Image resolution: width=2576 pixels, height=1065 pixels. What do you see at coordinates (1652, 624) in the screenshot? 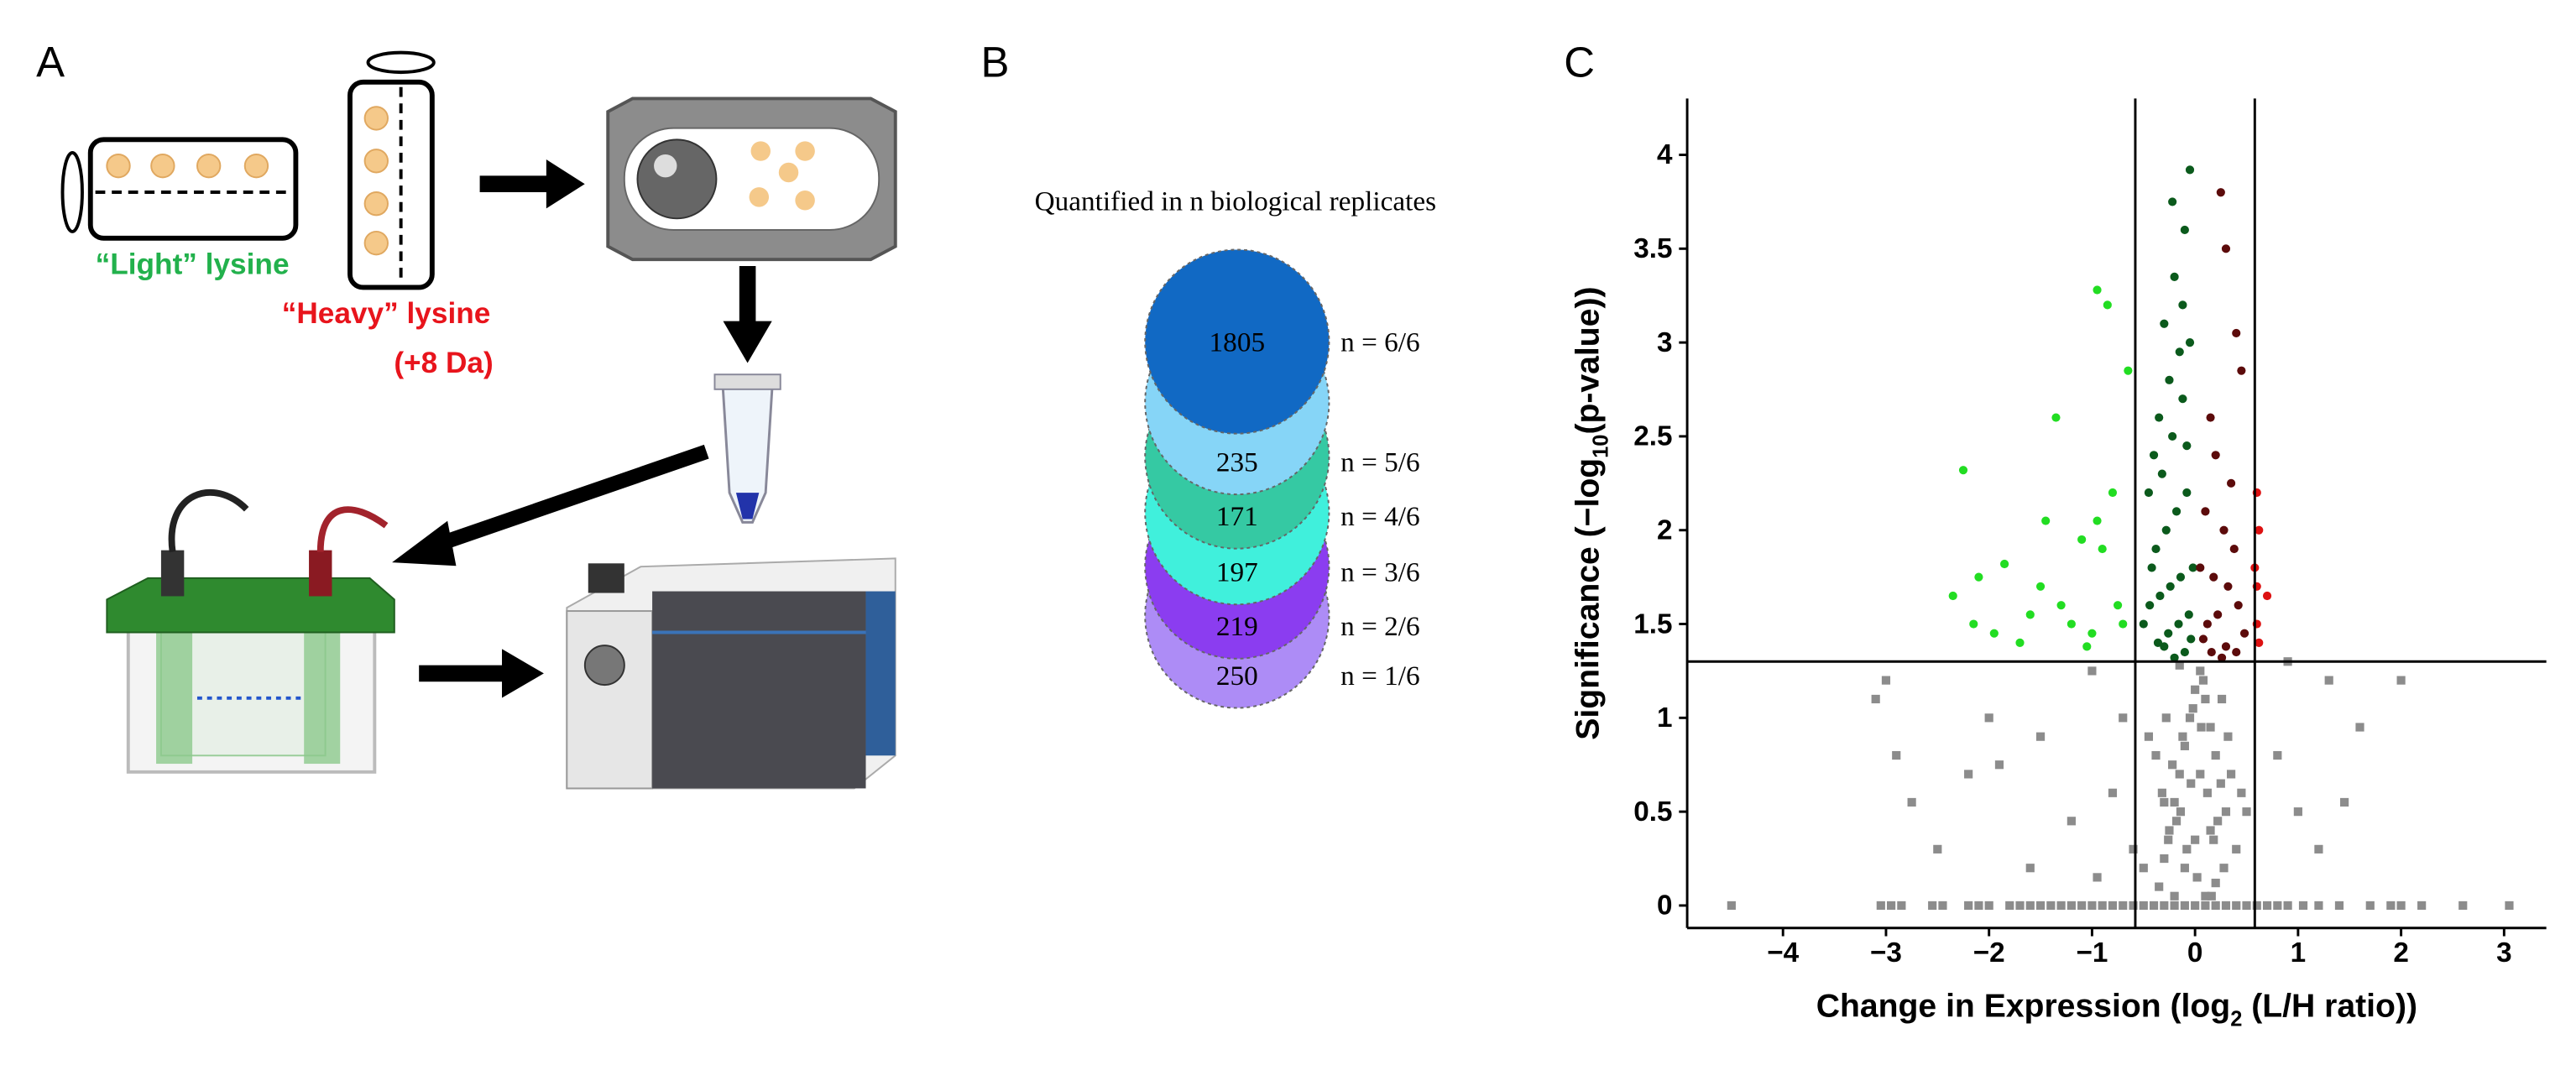
I see `y-tick-label: 1.5` at bounding box center [1652, 624].